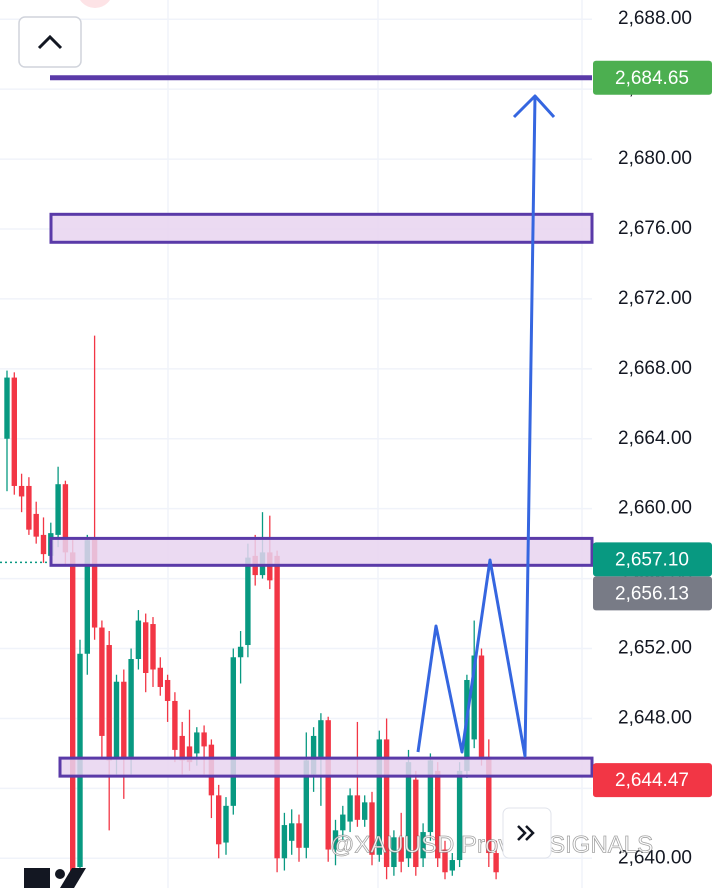  I want to click on y-tick-label: 2,664.00, so click(655, 438).